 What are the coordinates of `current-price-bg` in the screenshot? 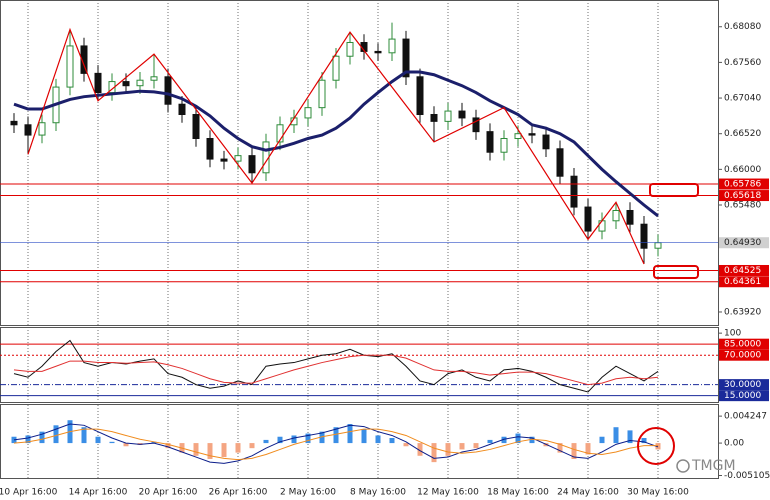 It's located at (744, 243).